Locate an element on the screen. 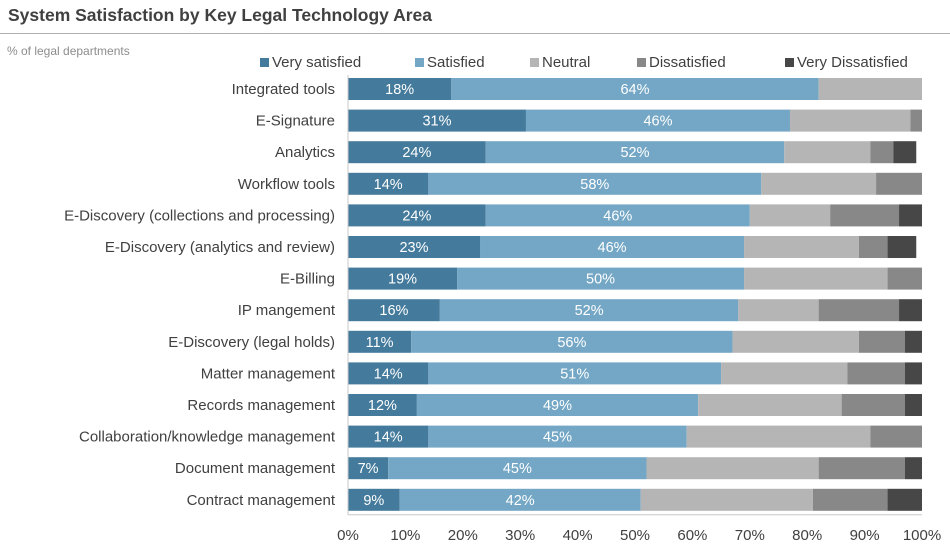 This screenshot has height=553, width=950. category-label: Integrated tools is located at coordinates (283, 89).